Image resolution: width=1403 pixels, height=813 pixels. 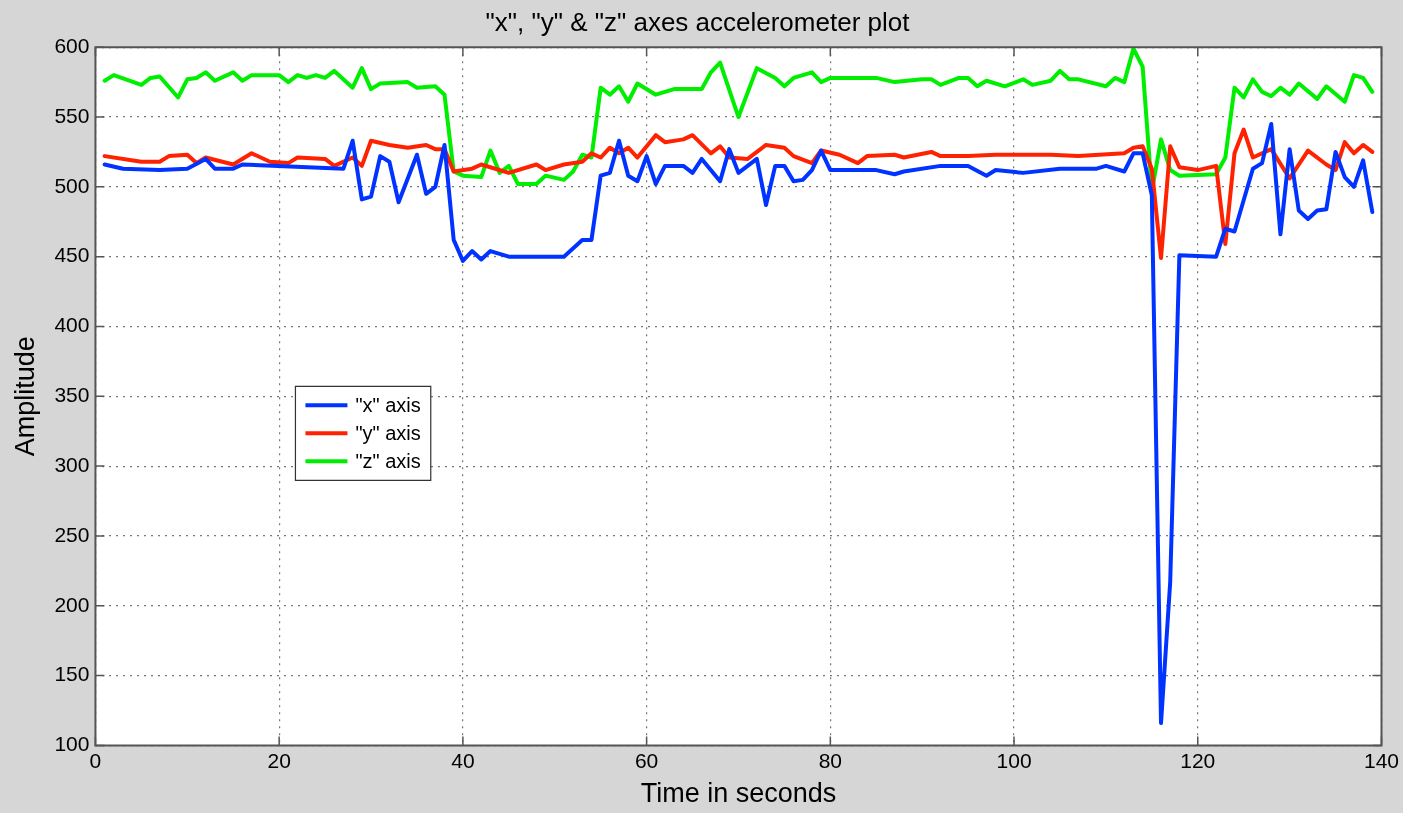 I want to click on x-tick-label: 80, so click(x=830, y=760).